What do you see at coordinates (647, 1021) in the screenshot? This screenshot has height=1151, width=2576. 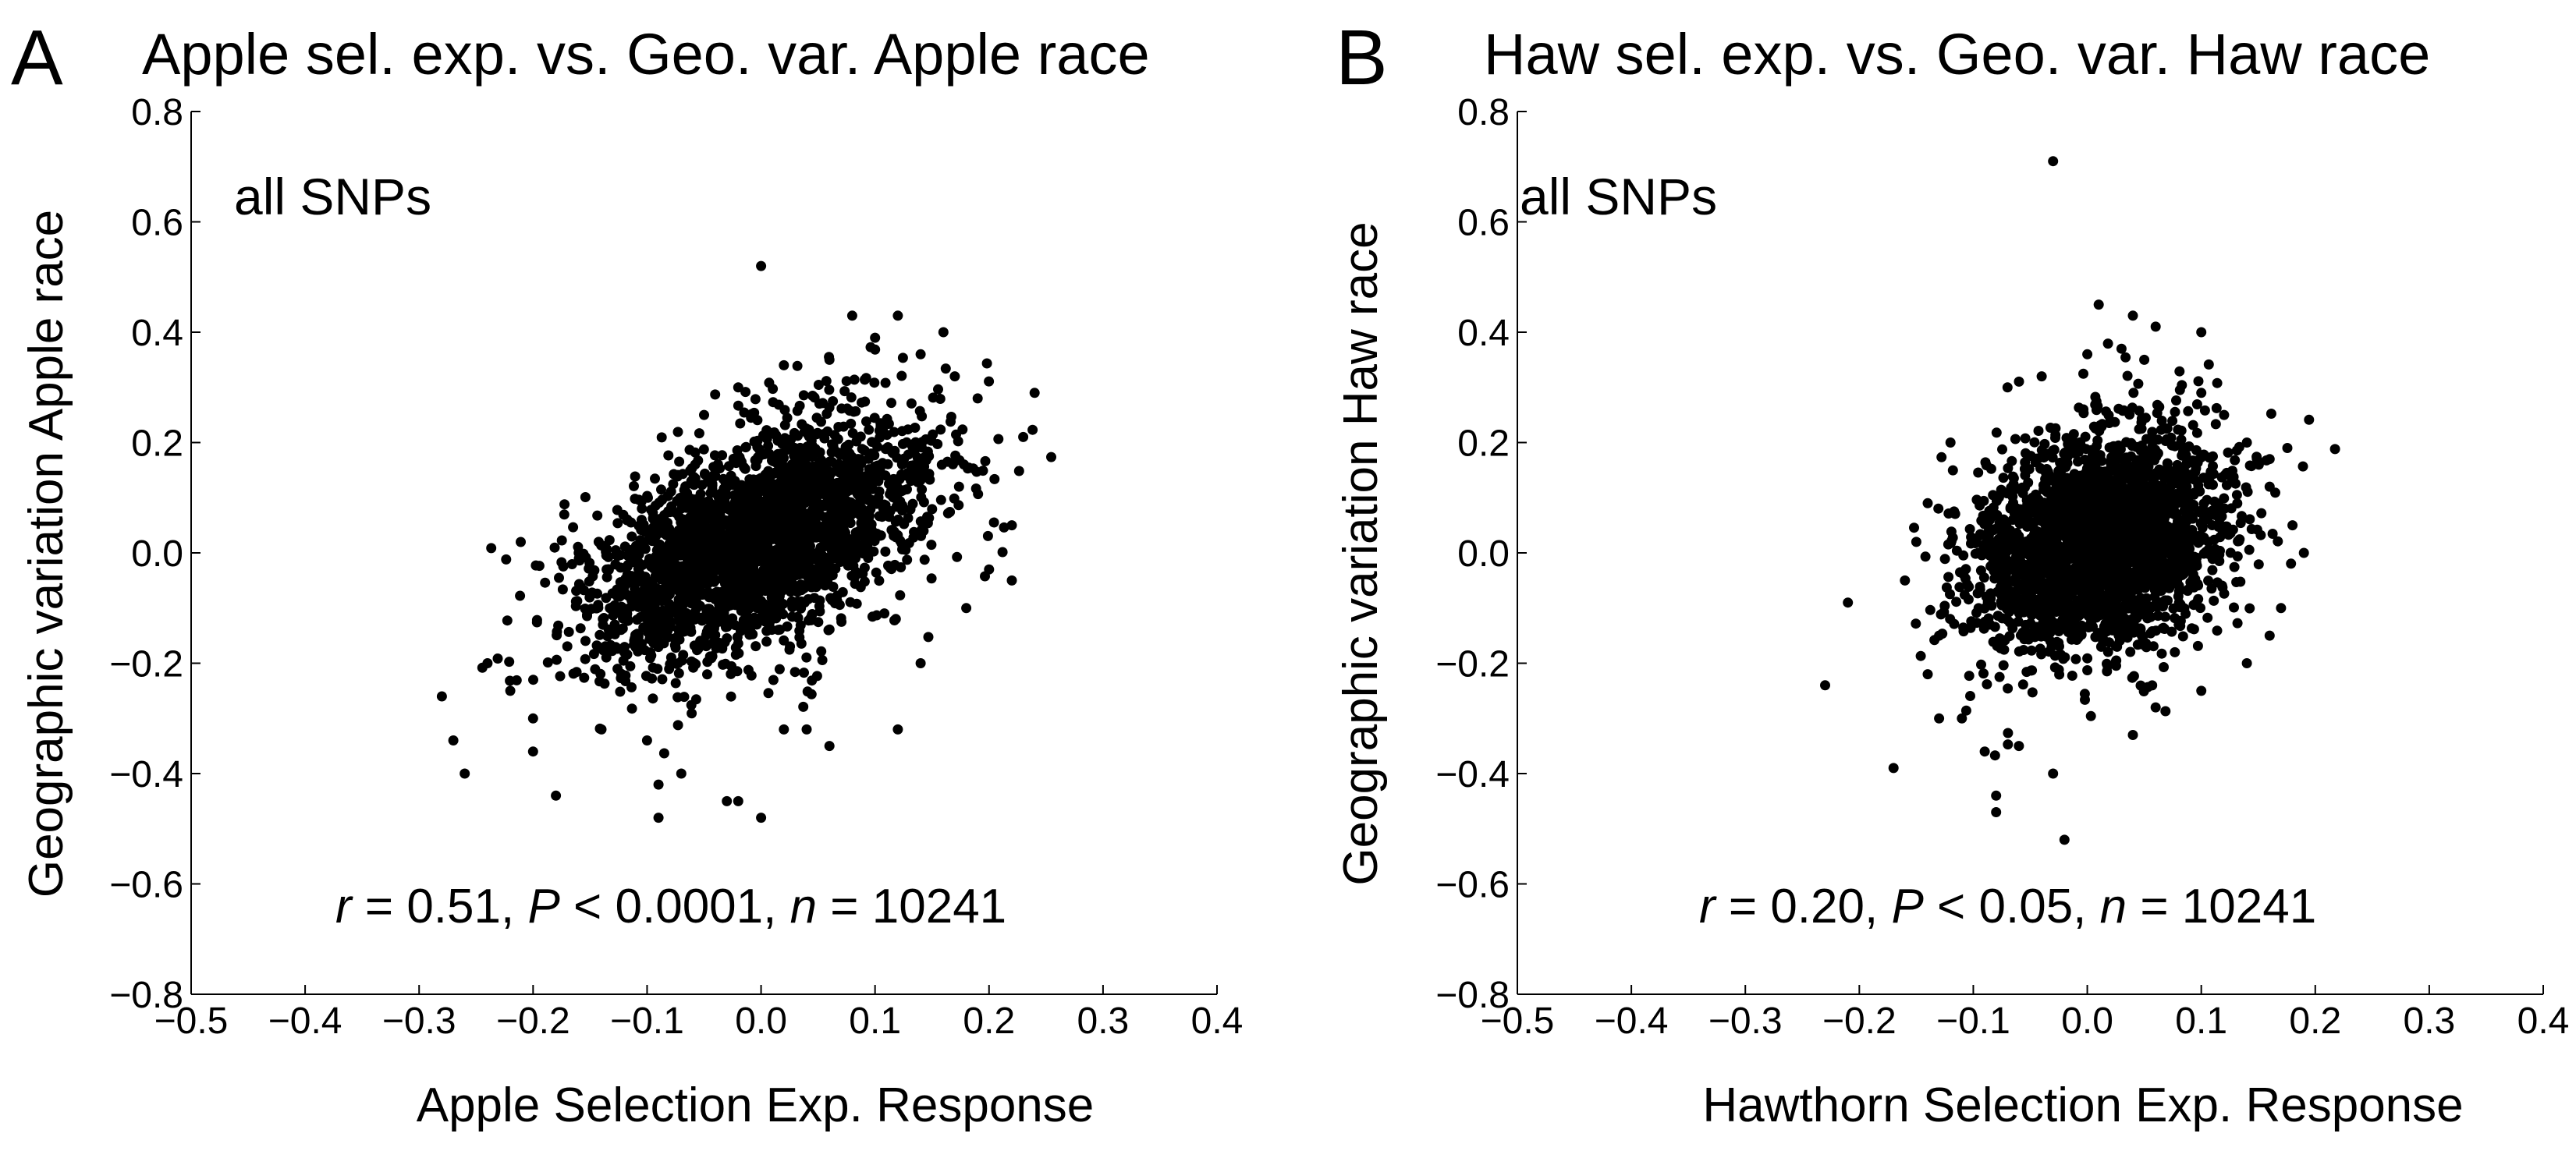 I see `panel-a-x-tick-label: −0.1` at bounding box center [647, 1021].